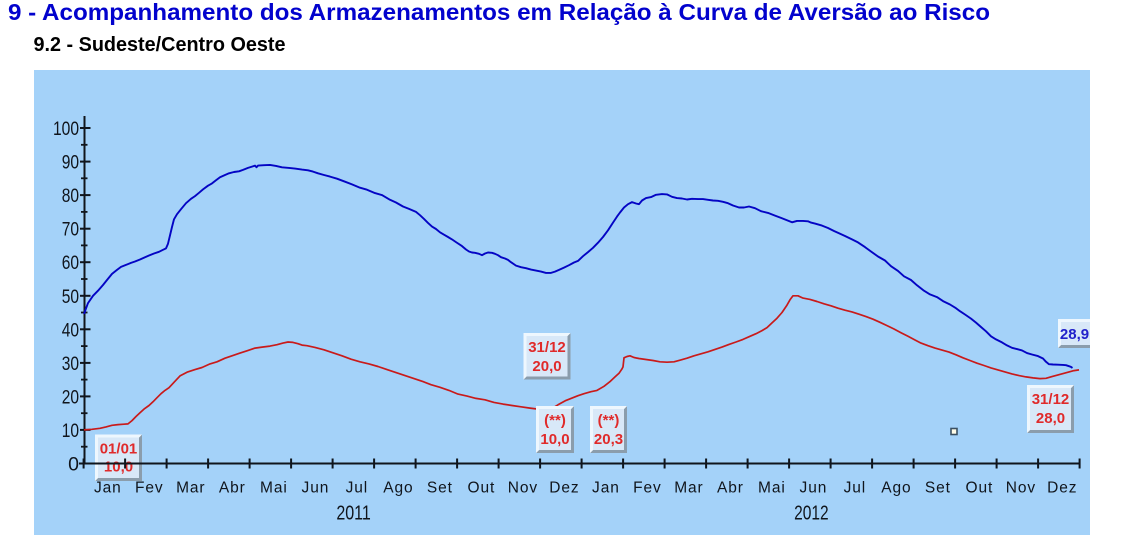  I want to click on svg-text: 0, so click(73, 465).